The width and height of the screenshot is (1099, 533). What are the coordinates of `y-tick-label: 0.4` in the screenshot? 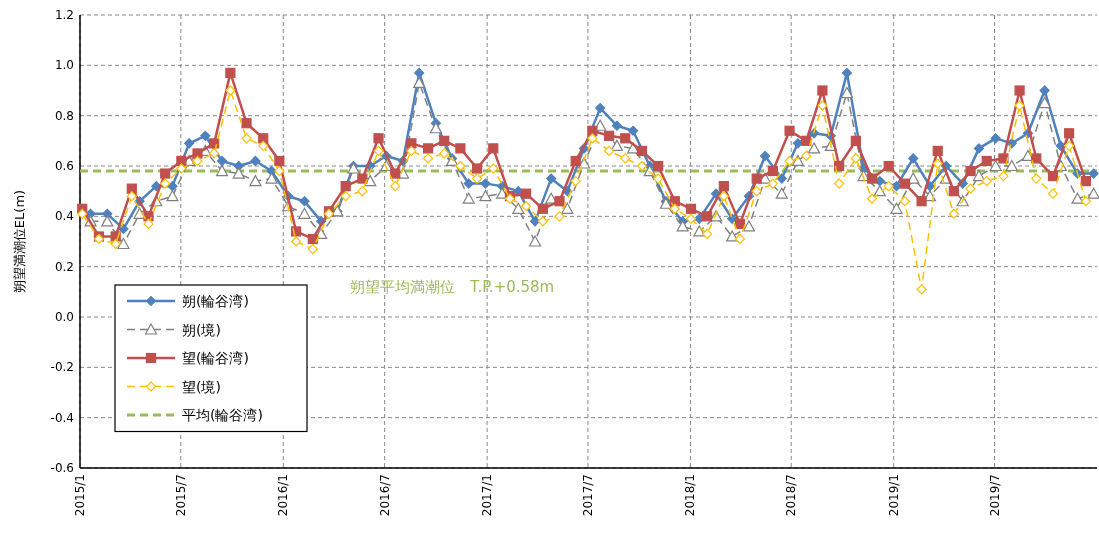 It's located at (64, 216).